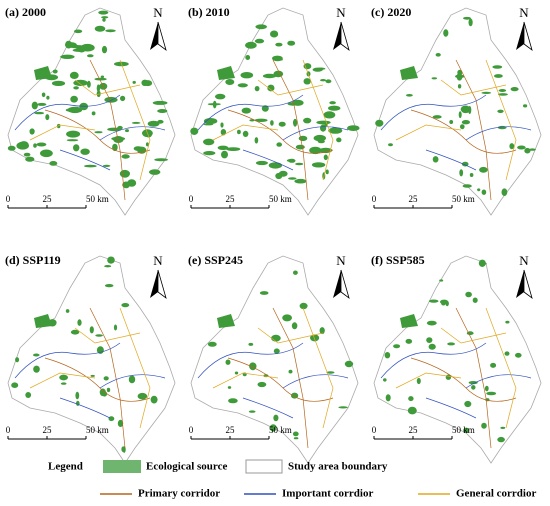  I want to click on panel-label: (e) SSP245, so click(215, 260).